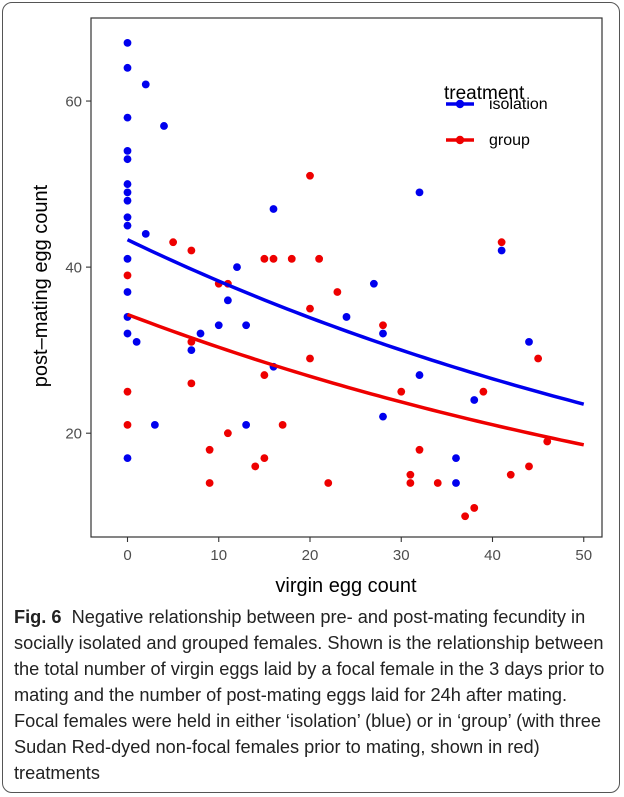 The width and height of the screenshot is (624, 797). Describe the element at coordinates (583, 555) in the screenshot. I see `x-tick-label-50: 50` at that location.